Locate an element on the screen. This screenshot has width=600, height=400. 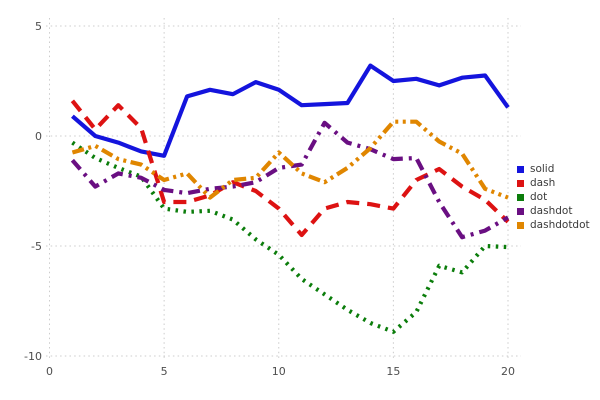
legend-label-dashdotdot: dashdotdot is located at coordinates (560, 225).